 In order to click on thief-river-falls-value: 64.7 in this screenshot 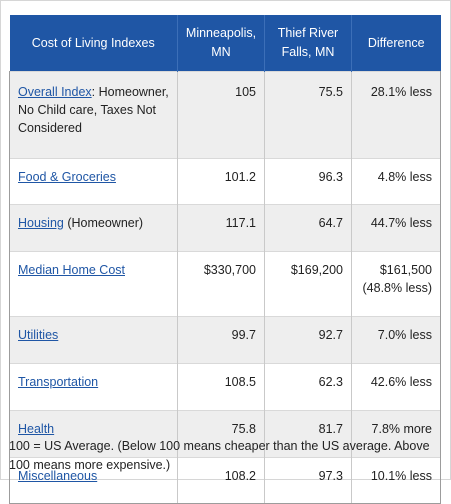, I will do `click(308, 228)`.